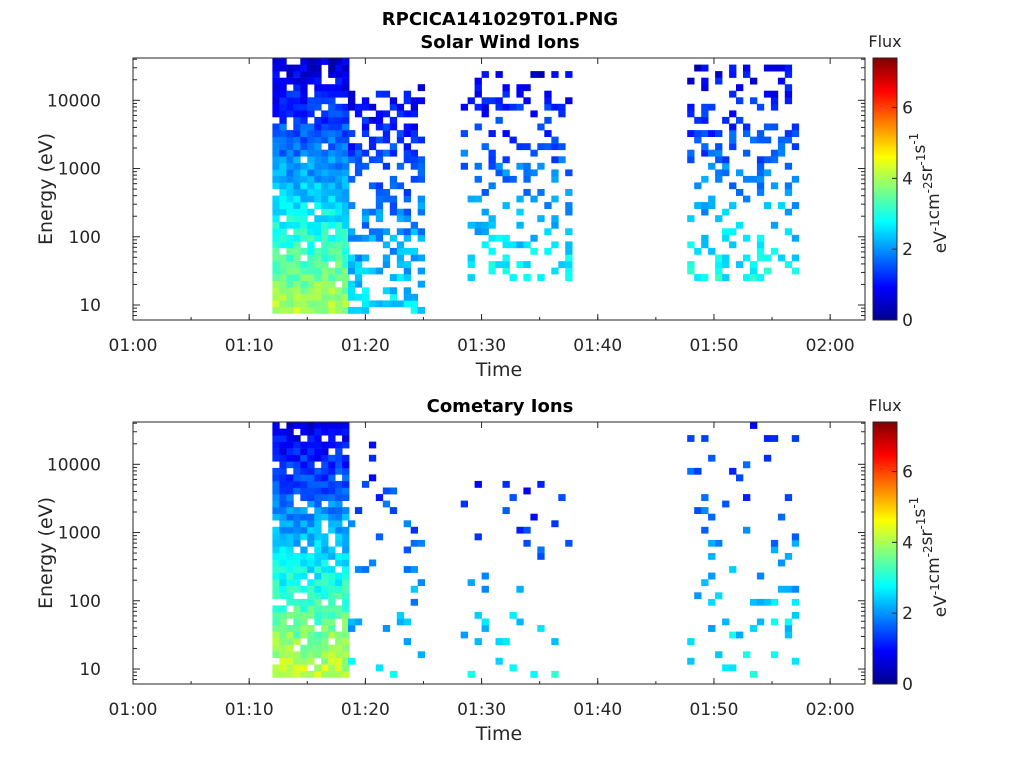 This screenshot has width=1024, height=768. What do you see at coordinates (481, 346) in the screenshot?
I see `x-tick-label: 01:30` at bounding box center [481, 346].